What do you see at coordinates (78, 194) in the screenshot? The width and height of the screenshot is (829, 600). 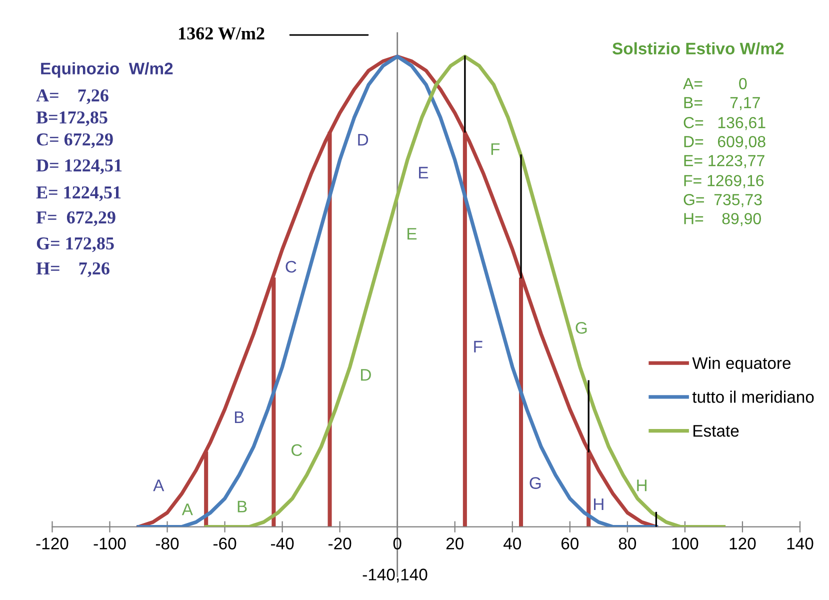 I see `annotation: E= 1224,51` at bounding box center [78, 194].